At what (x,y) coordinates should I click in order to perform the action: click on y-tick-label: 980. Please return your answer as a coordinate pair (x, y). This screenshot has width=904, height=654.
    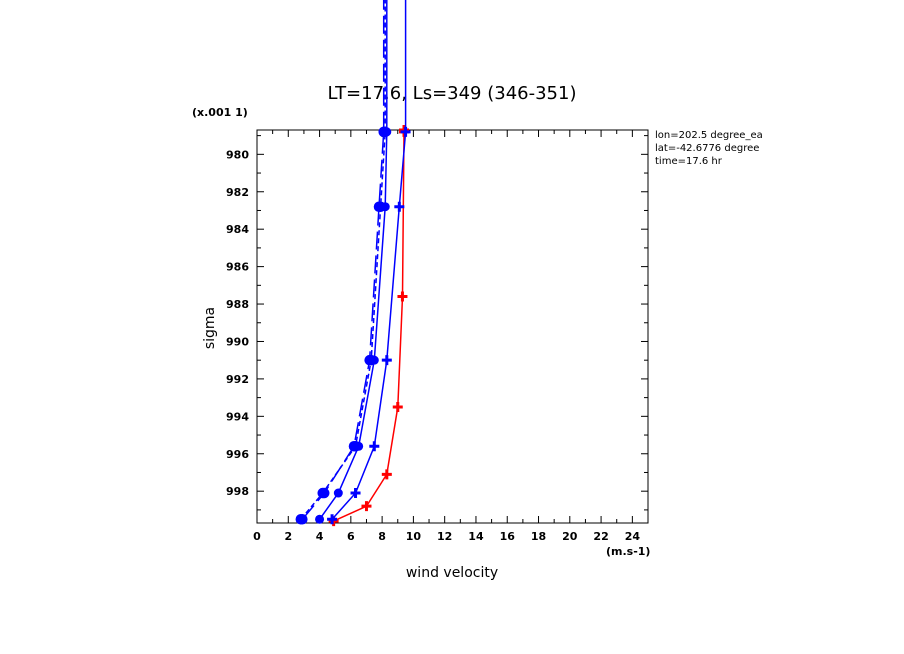
    Looking at the image, I should click on (237, 154).